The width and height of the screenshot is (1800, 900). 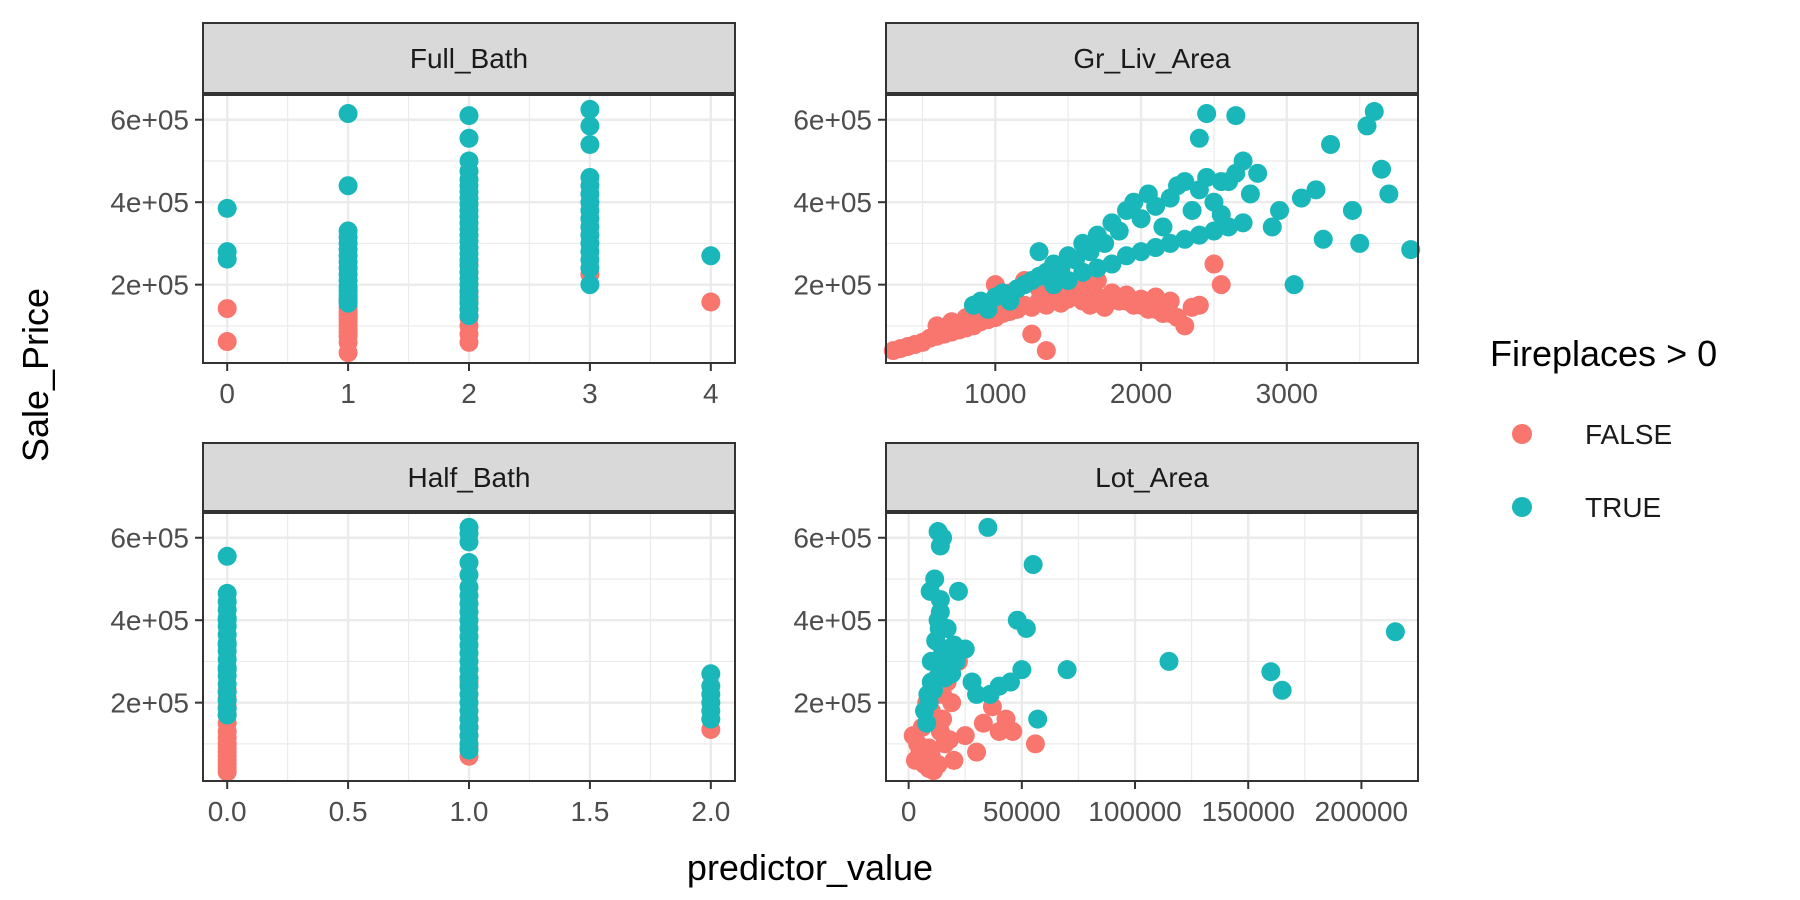 I want to click on legend-title: Fireplaces > 0, so click(x=1603, y=353).